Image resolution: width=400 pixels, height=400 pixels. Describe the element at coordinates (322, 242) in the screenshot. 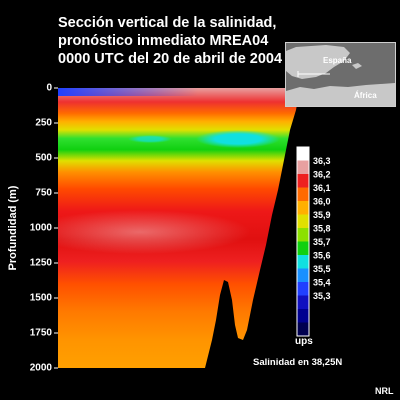

I see `colorbar-tick-label: 35,7` at that location.